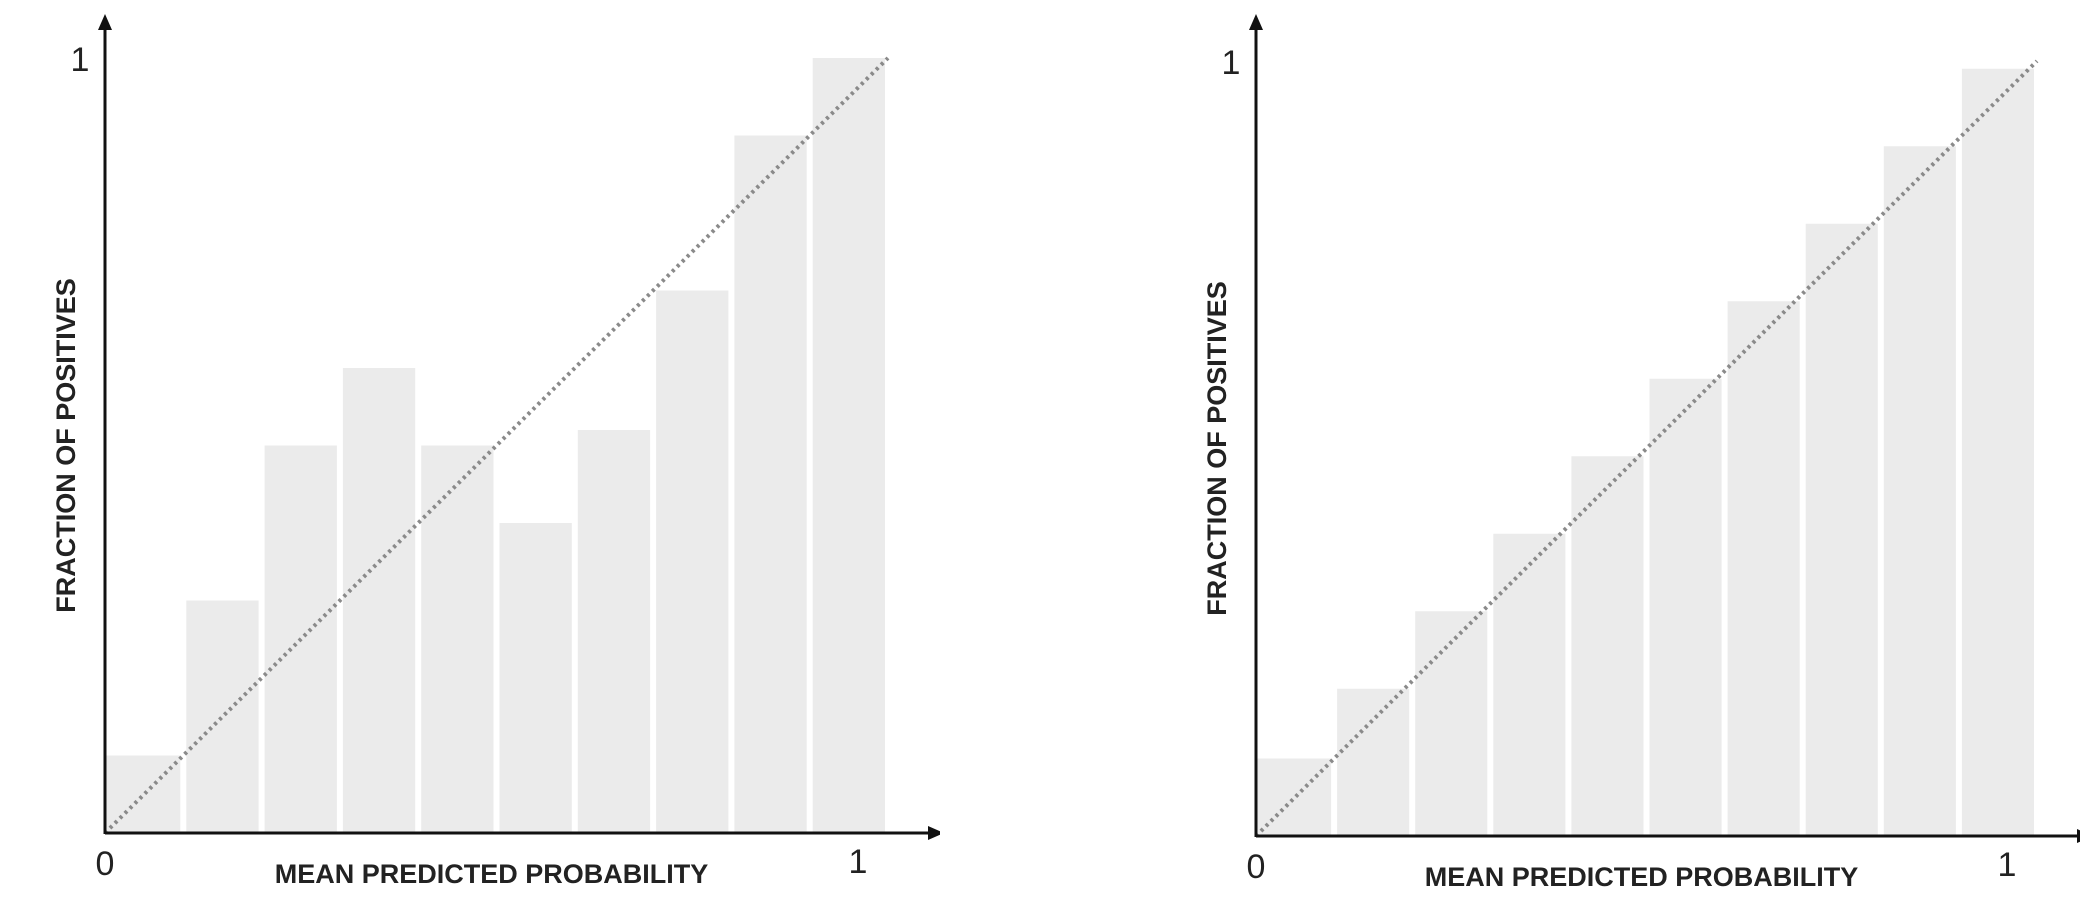 This screenshot has height=902, width=2080. I want to click on bar-0.2-0.3, so click(1451, 723).